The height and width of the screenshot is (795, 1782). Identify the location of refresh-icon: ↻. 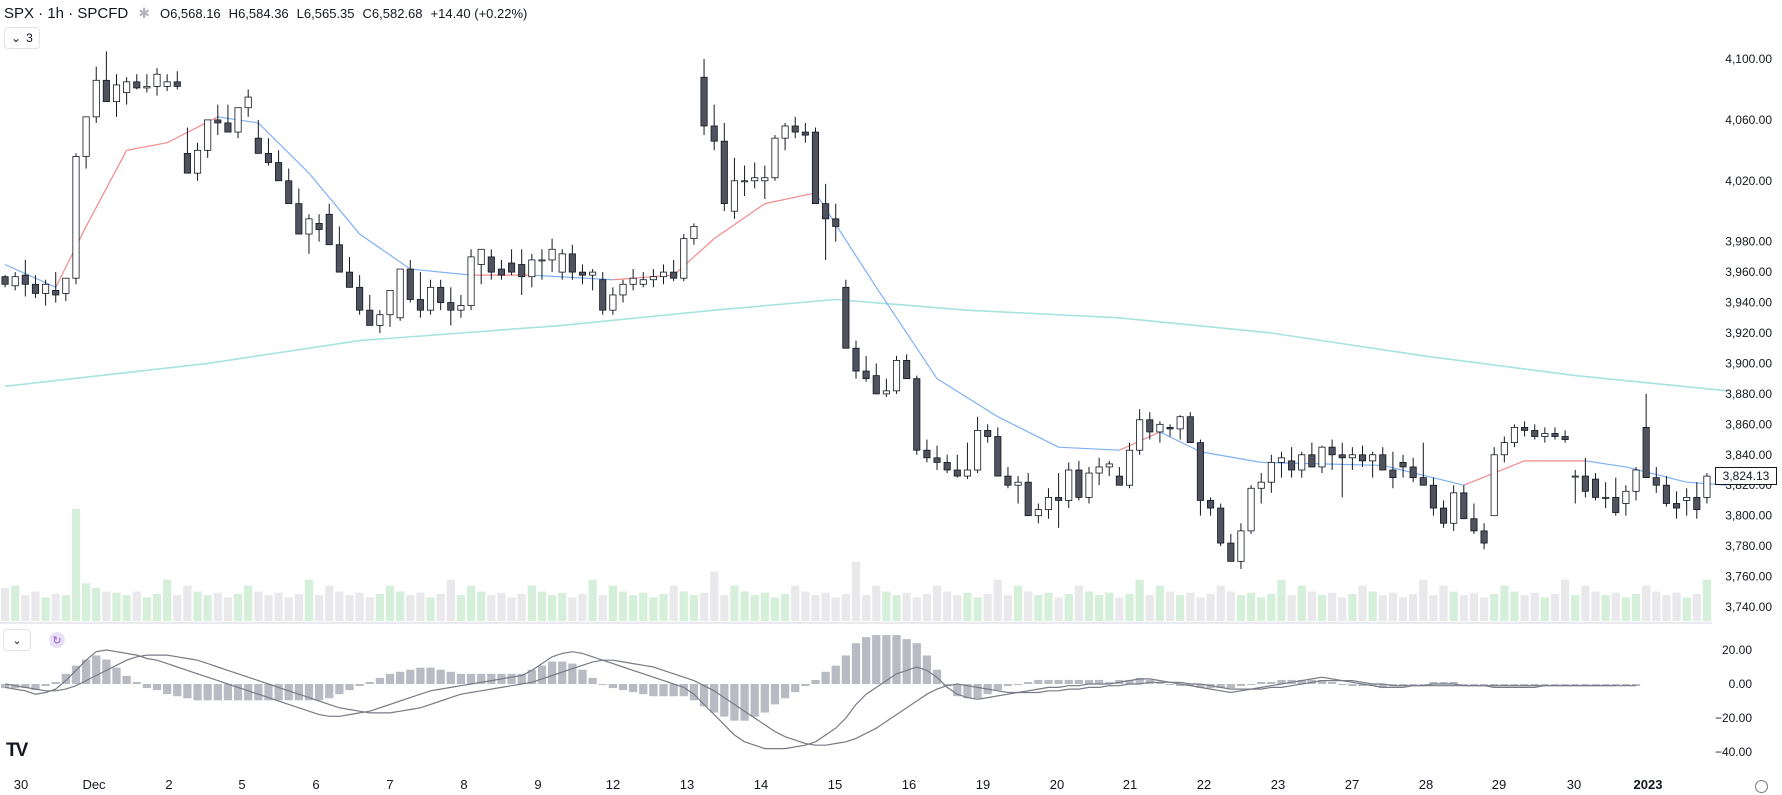
(57, 640).